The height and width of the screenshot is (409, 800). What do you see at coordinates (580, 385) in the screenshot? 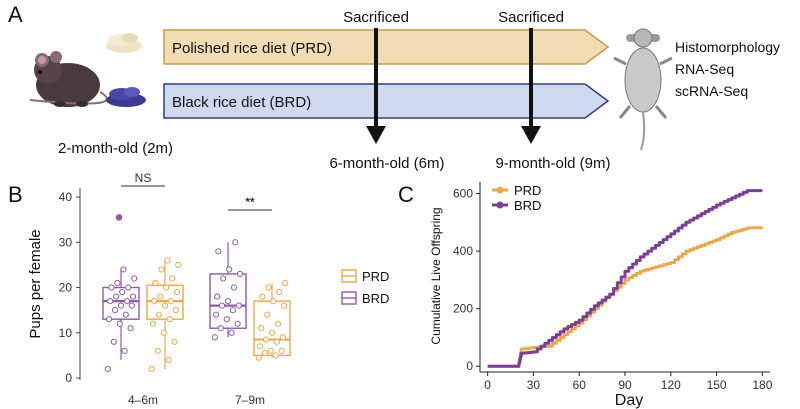
I see `c-x-tick-label: 60` at bounding box center [580, 385].